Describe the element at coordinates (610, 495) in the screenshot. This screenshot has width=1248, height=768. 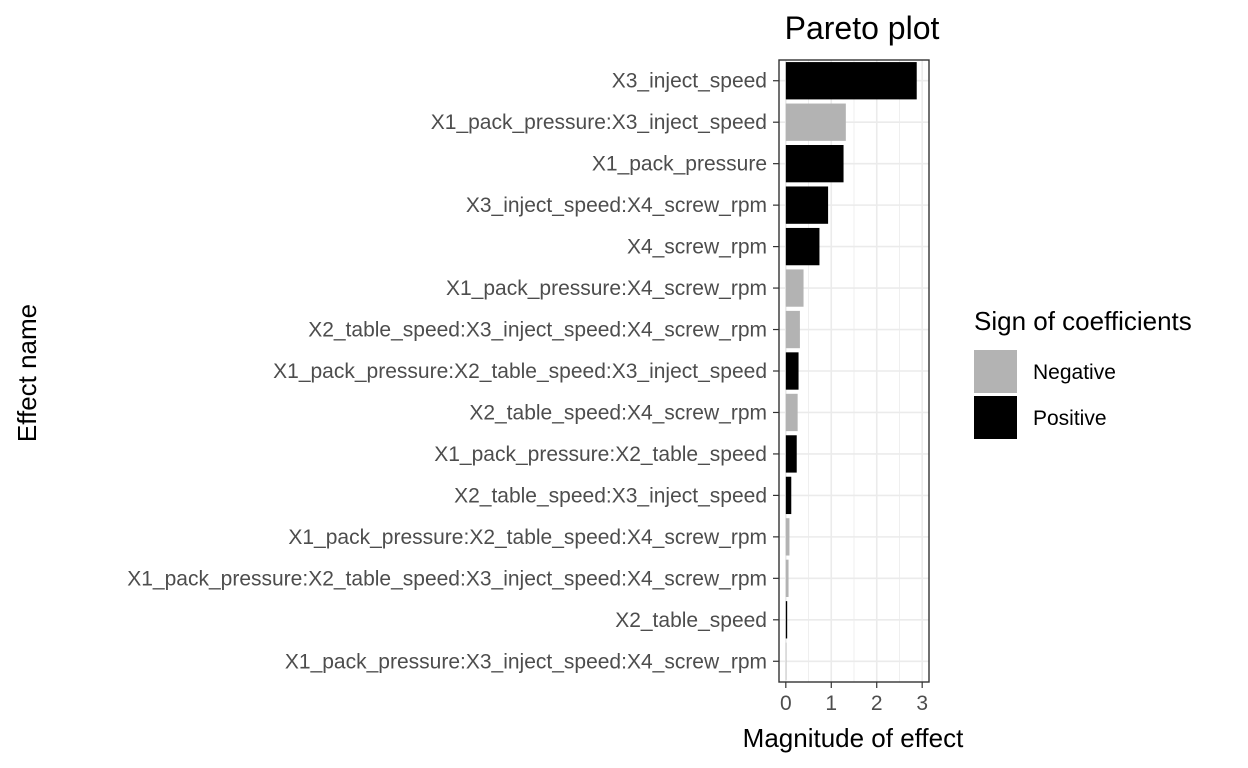
I see `y-tick-label: X2_table_speed:X3_inject_speed` at that location.